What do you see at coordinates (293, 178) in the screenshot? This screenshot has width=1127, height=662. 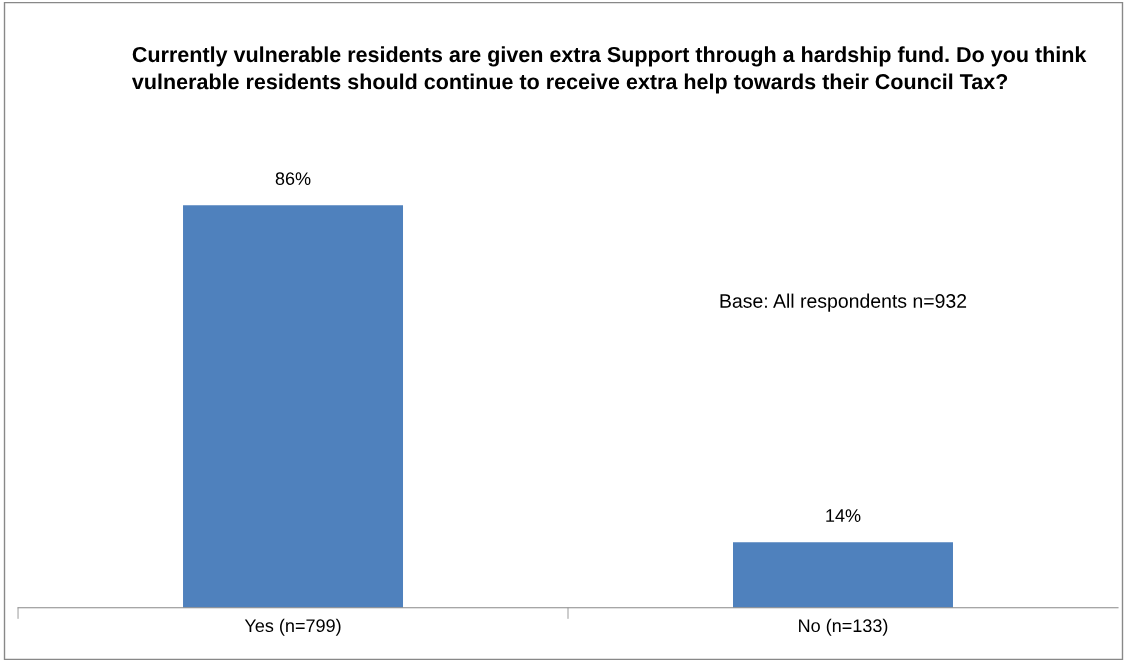 I see `data-label: 86%` at bounding box center [293, 178].